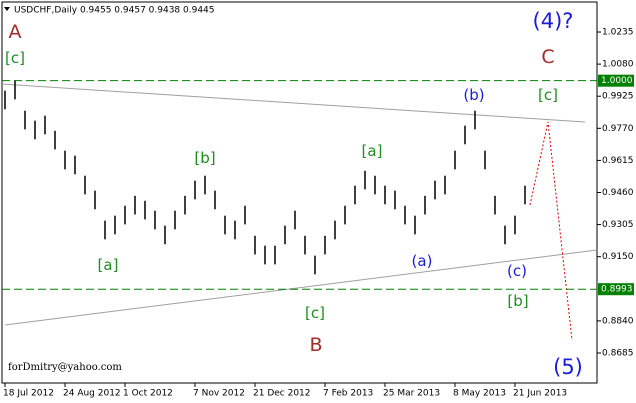 This screenshot has height=403, width=636. Describe the element at coordinates (548, 57) in the screenshot. I see `wave-label: C` at that location.